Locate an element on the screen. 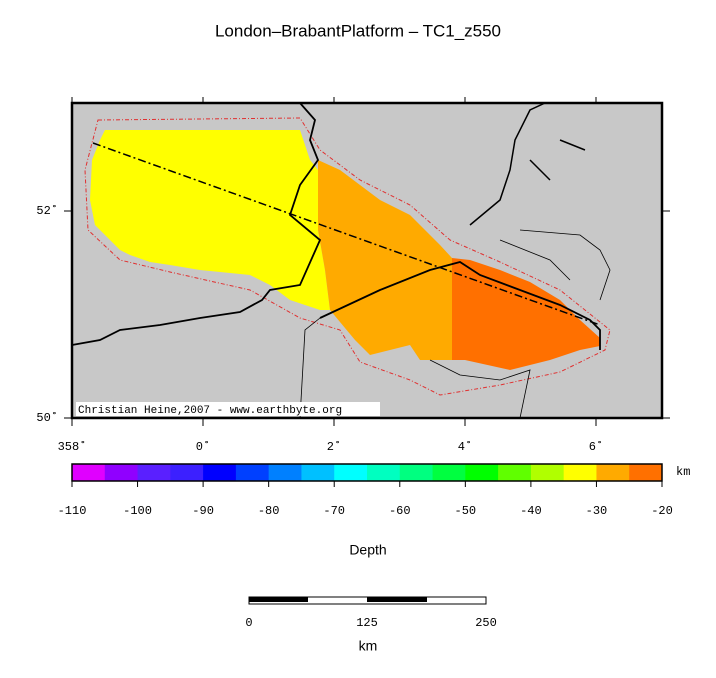  colorbar-tick-label: -40 is located at coordinates (531, 511).